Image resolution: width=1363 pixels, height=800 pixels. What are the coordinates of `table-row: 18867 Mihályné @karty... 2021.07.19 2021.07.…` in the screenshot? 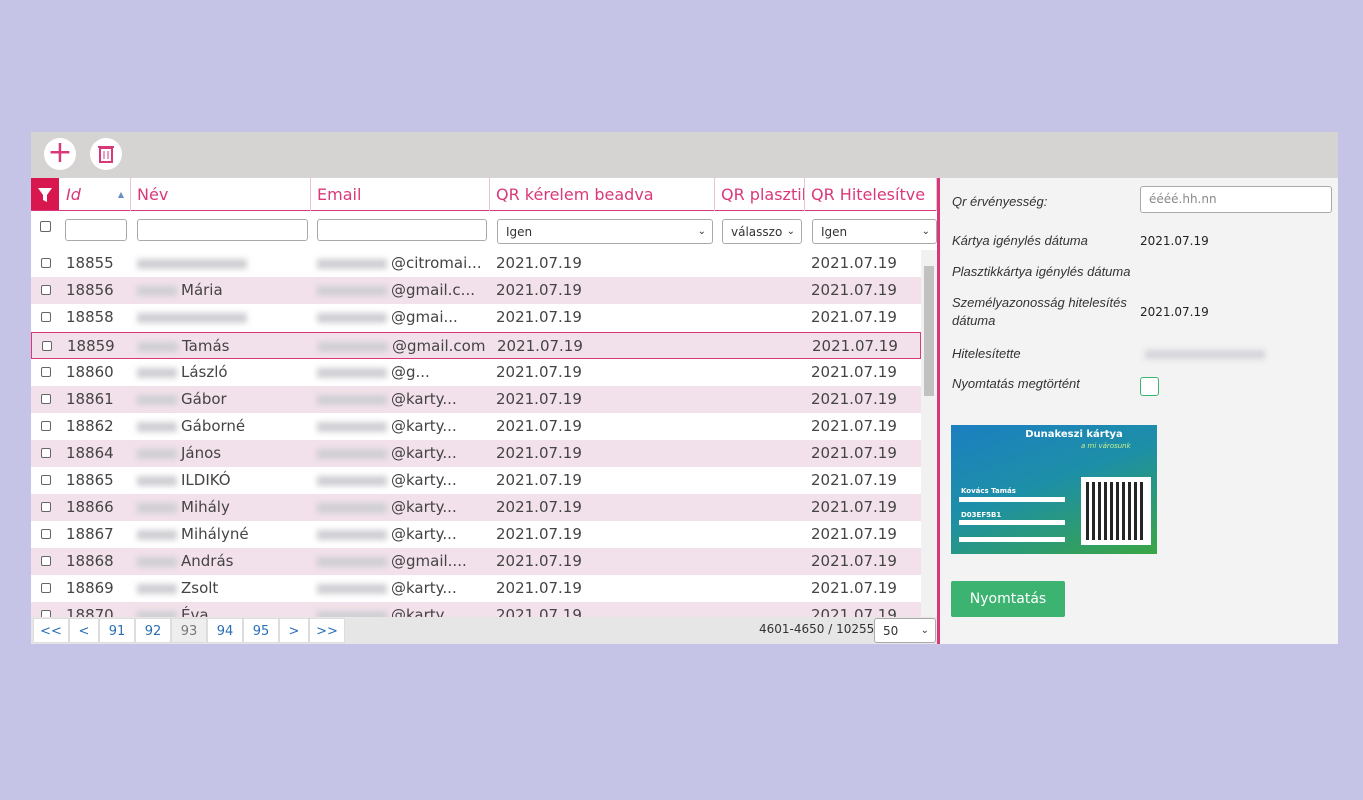 It's located at (476, 534).